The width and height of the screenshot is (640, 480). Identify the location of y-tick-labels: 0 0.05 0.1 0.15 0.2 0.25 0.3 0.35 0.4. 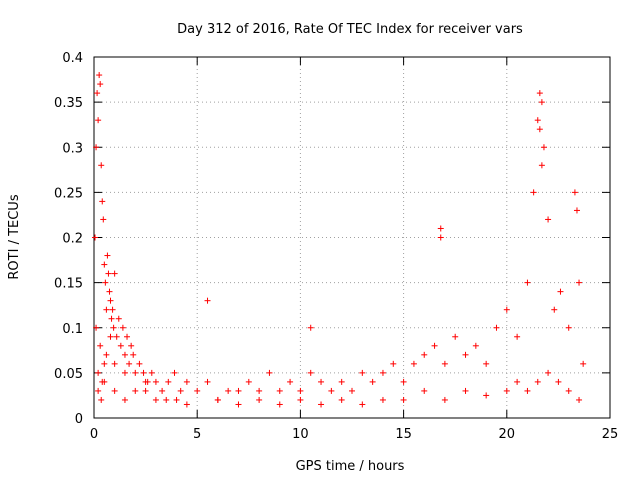
(68, 239).